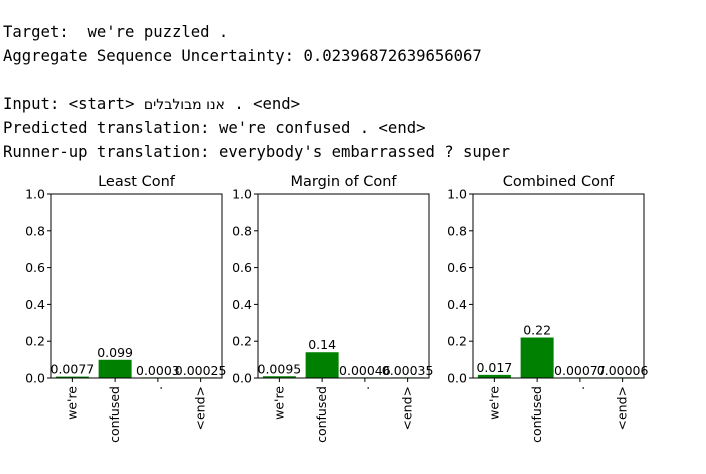 The width and height of the screenshot is (706, 474). Describe the element at coordinates (106, 152) in the screenshot. I see `runnerup-label: Runner-up translation:` at that location.